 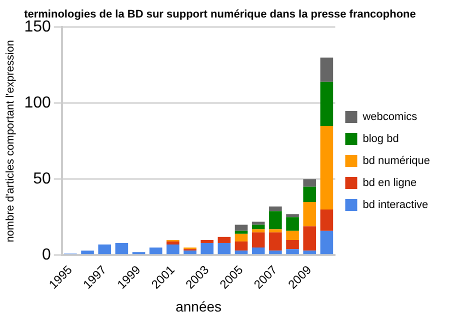 I want to click on legend-label: bd en ligne, so click(x=389, y=183).